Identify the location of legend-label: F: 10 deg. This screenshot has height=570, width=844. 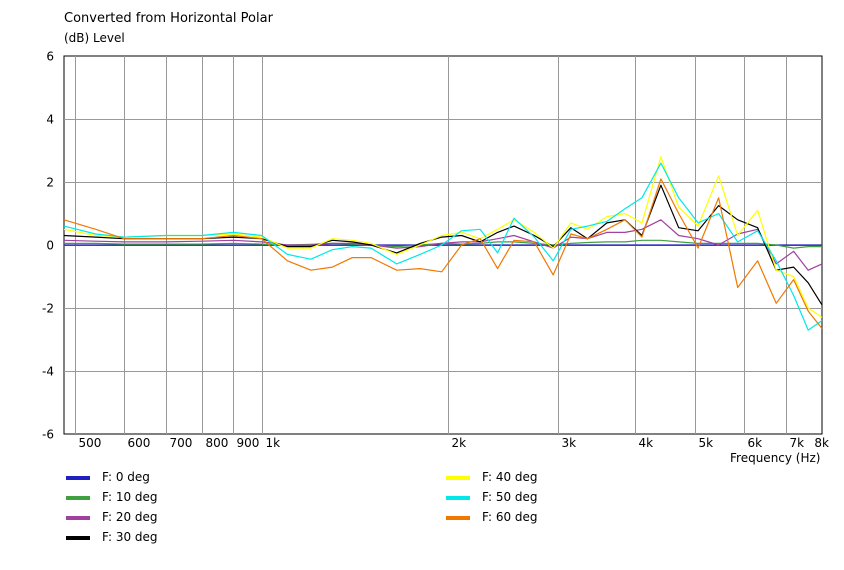
(130, 497).